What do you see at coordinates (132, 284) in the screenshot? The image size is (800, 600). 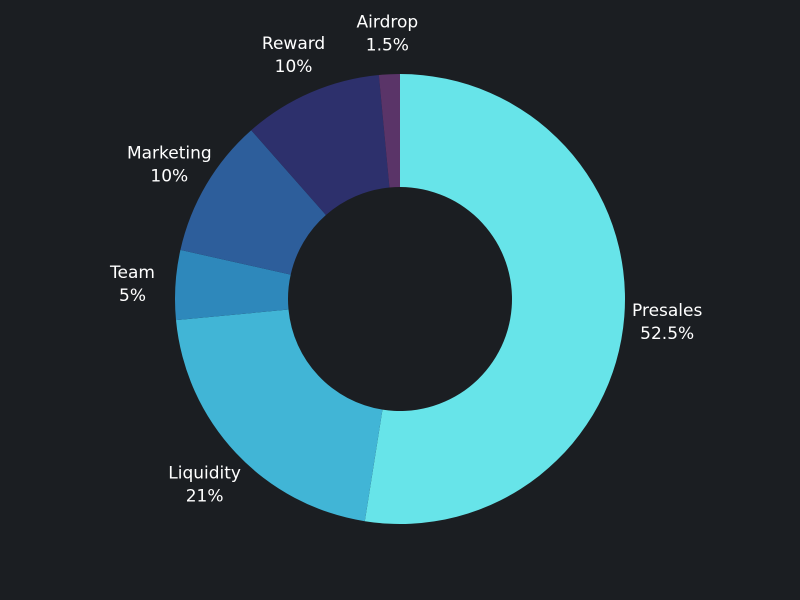 I see `slice-label-team: Team 5%` at bounding box center [132, 284].